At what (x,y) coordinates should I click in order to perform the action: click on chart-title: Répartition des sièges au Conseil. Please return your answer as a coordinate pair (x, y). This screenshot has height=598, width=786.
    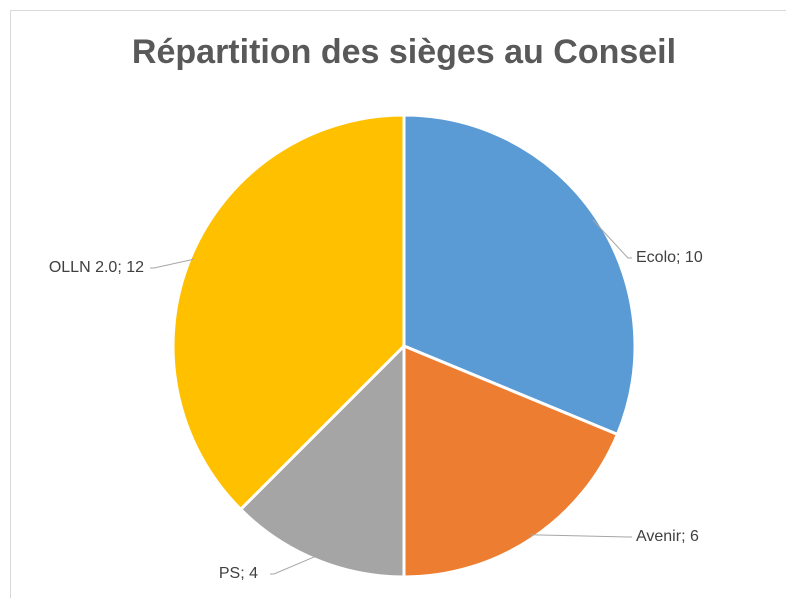
    Looking at the image, I should click on (404, 52).